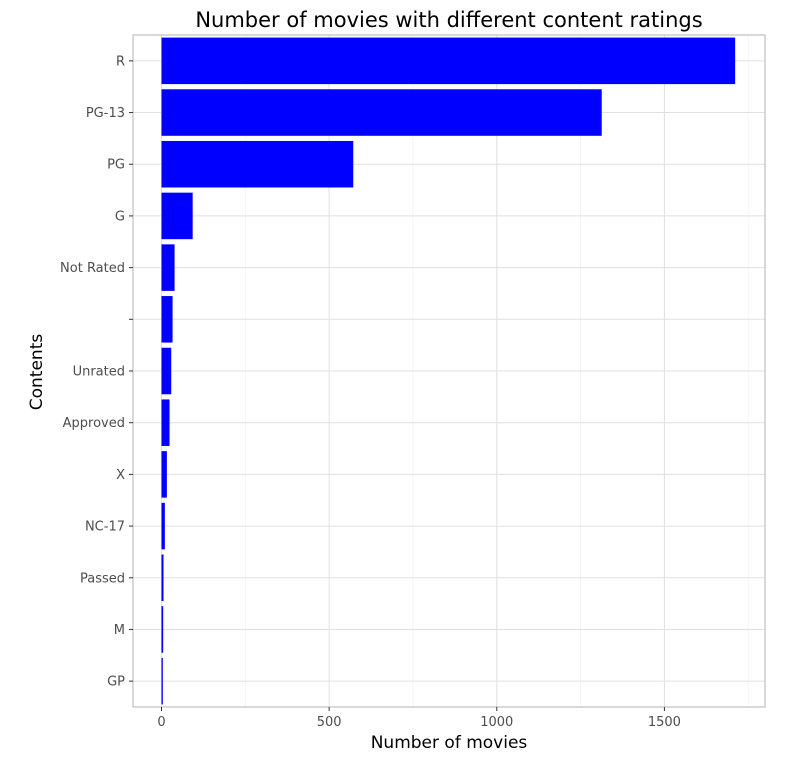 This screenshot has height=770, width=805. What do you see at coordinates (119, 630) in the screenshot?
I see `y-tick-label: M` at bounding box center [119, 630].